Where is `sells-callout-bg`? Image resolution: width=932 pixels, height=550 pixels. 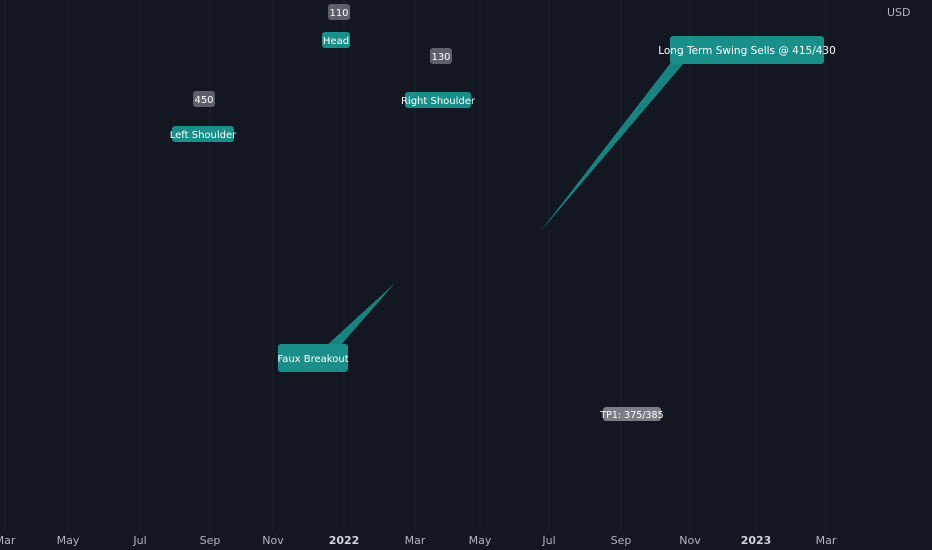 sells-callout-bg is located at coordinates (747, 50).